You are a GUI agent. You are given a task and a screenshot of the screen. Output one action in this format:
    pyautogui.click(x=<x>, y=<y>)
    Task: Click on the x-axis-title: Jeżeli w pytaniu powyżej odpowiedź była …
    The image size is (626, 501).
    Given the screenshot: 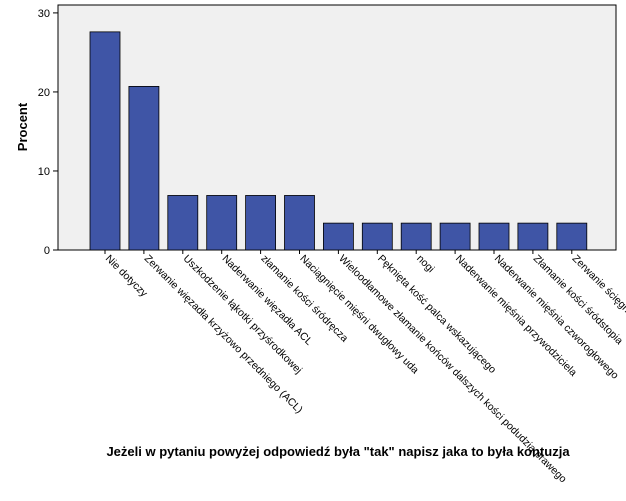 What is the action you would take?
    pyautogui.click(x=338, y=451)
    